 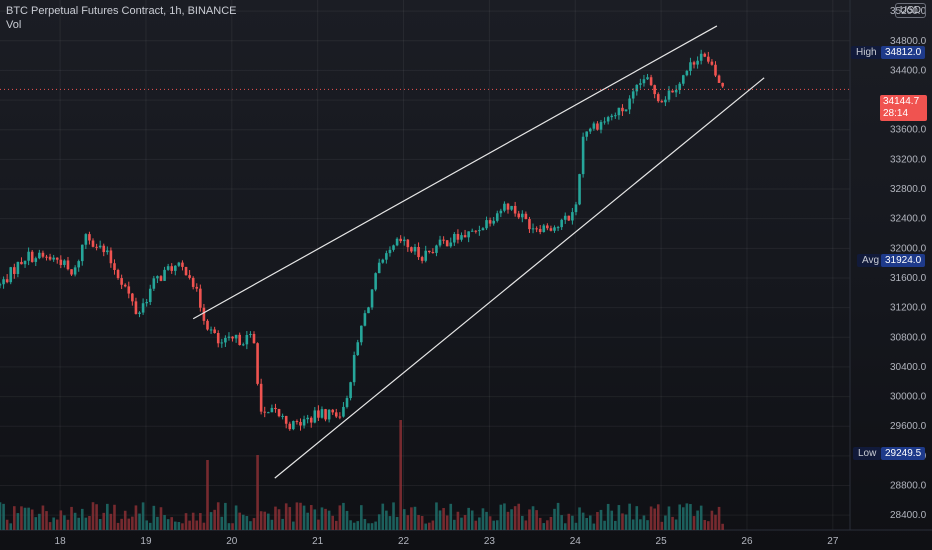 I want to click on currency-badge: USD, so click(x=910, y=10).